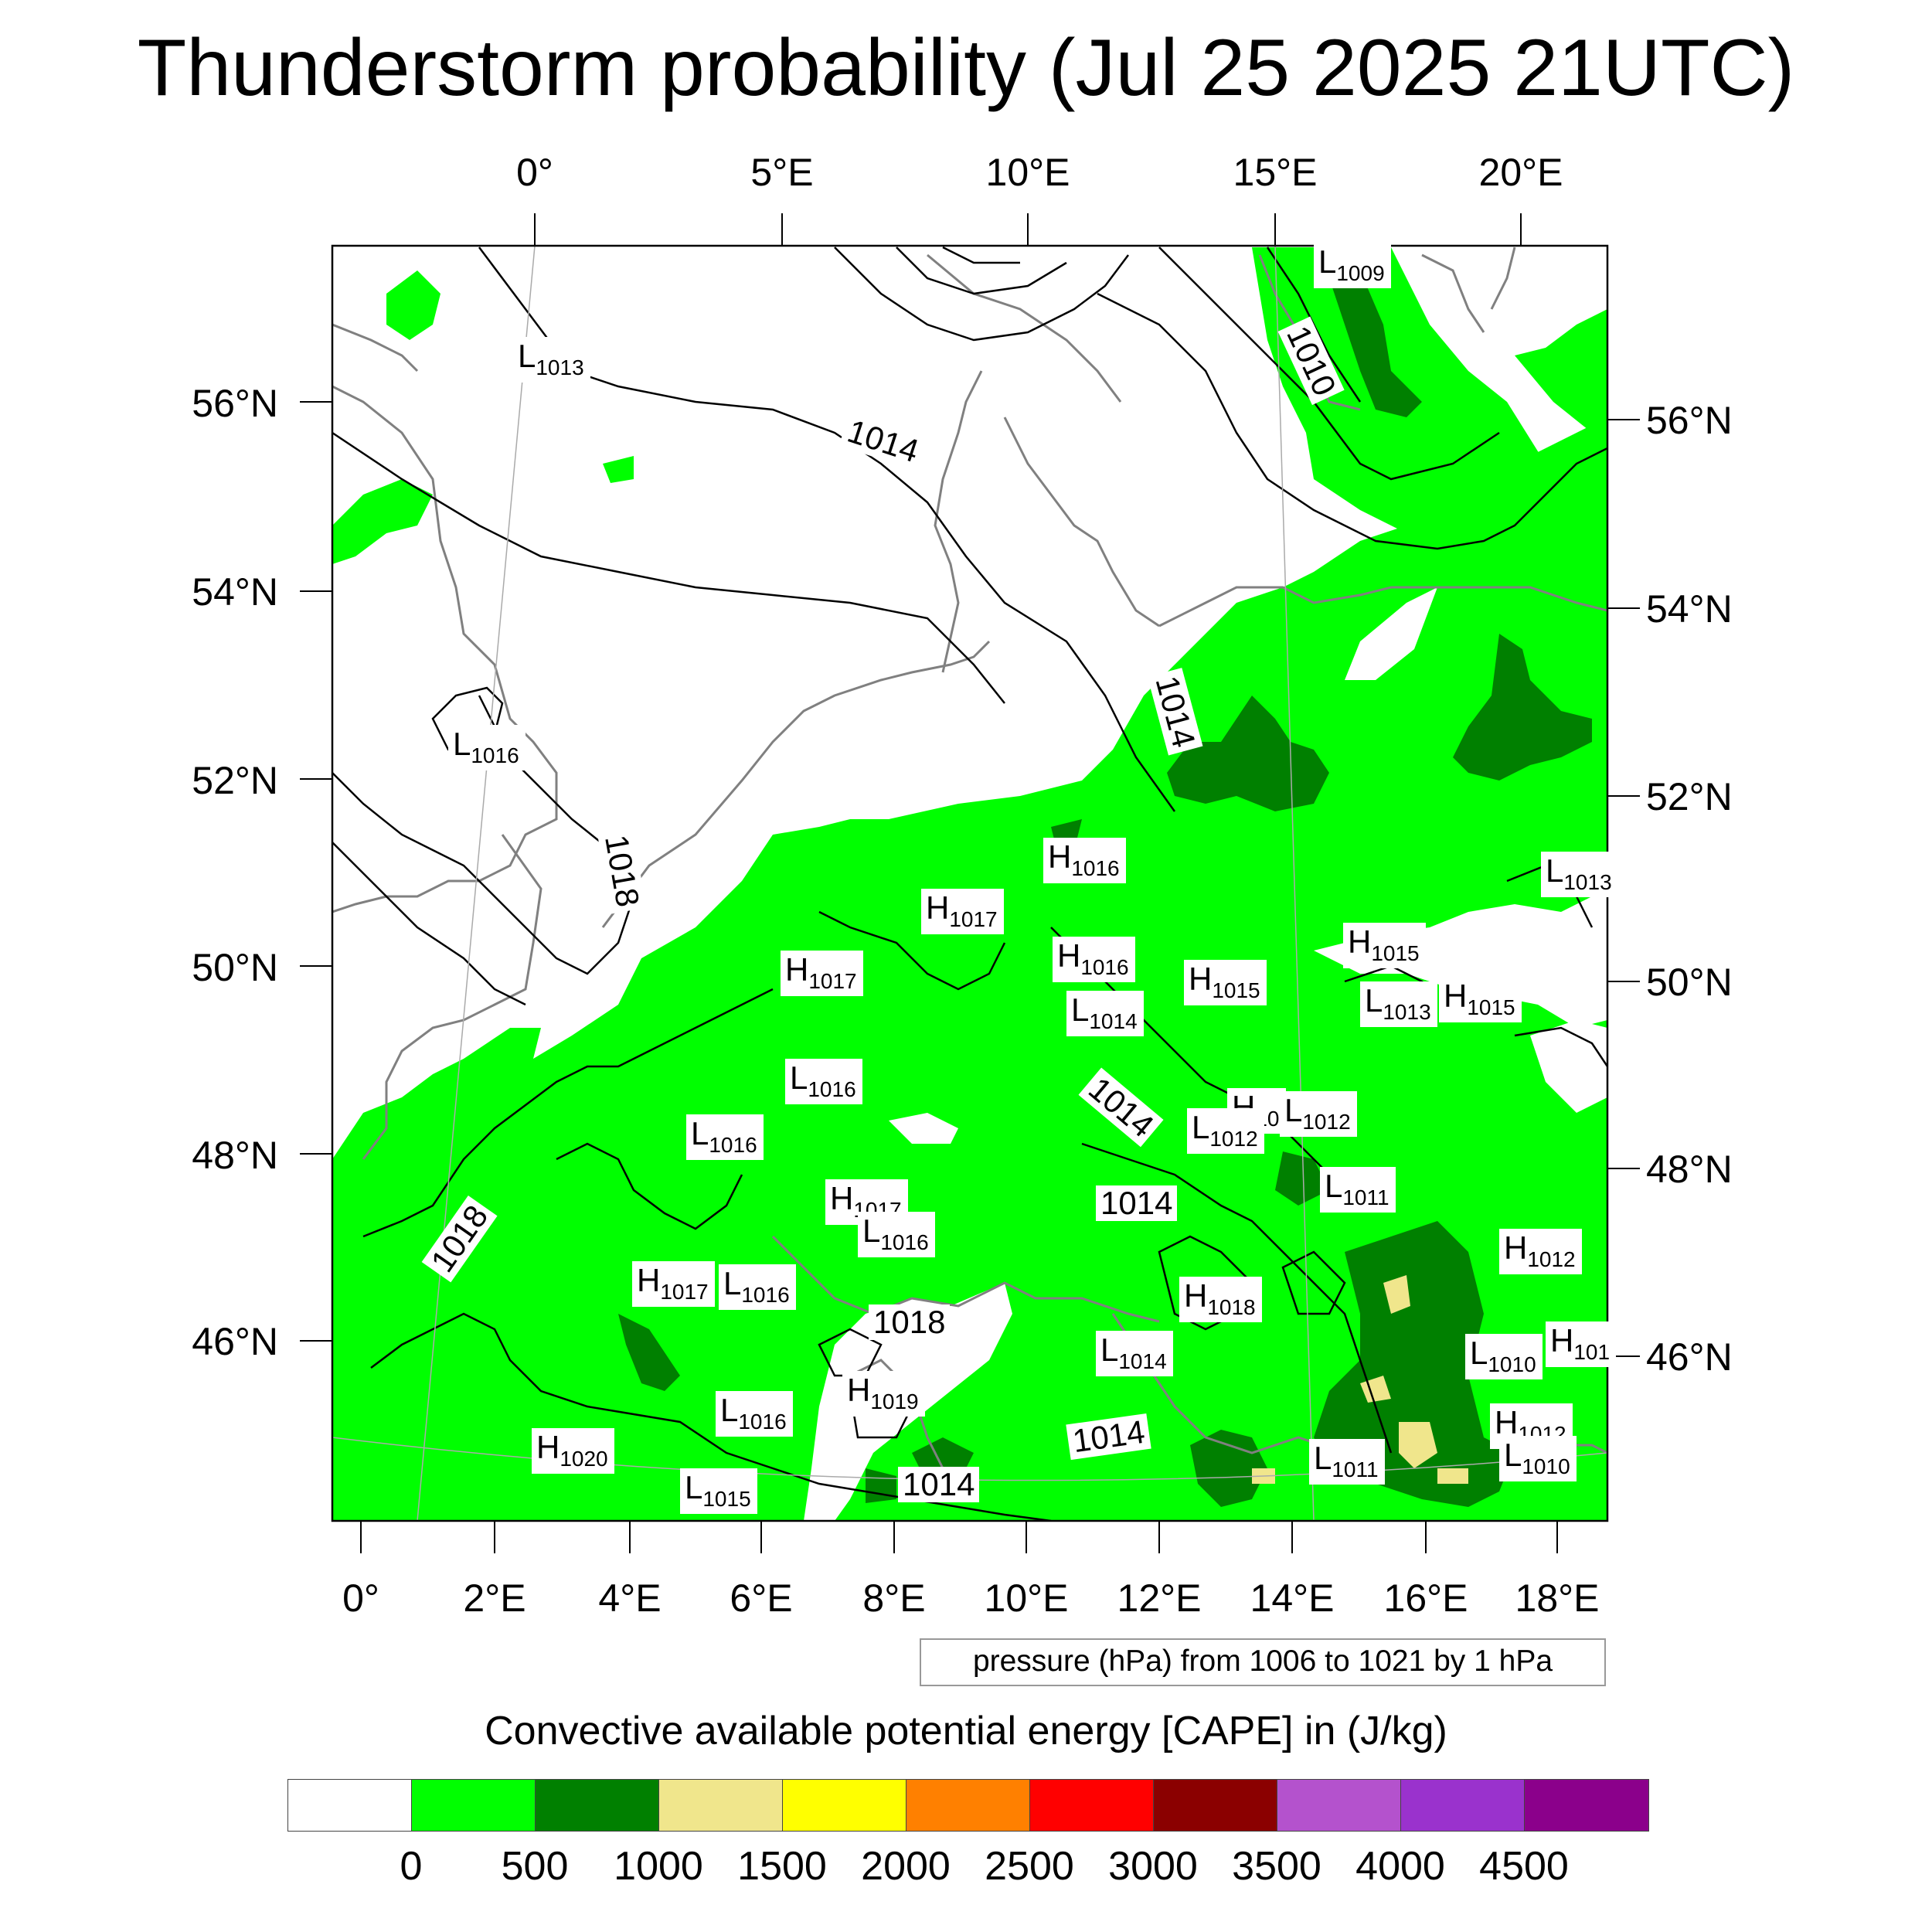  What do you see at coordinates (235, 404) in the screenshot?
I see `lat-left-label: 56°N` at bounding box center [235, 404].